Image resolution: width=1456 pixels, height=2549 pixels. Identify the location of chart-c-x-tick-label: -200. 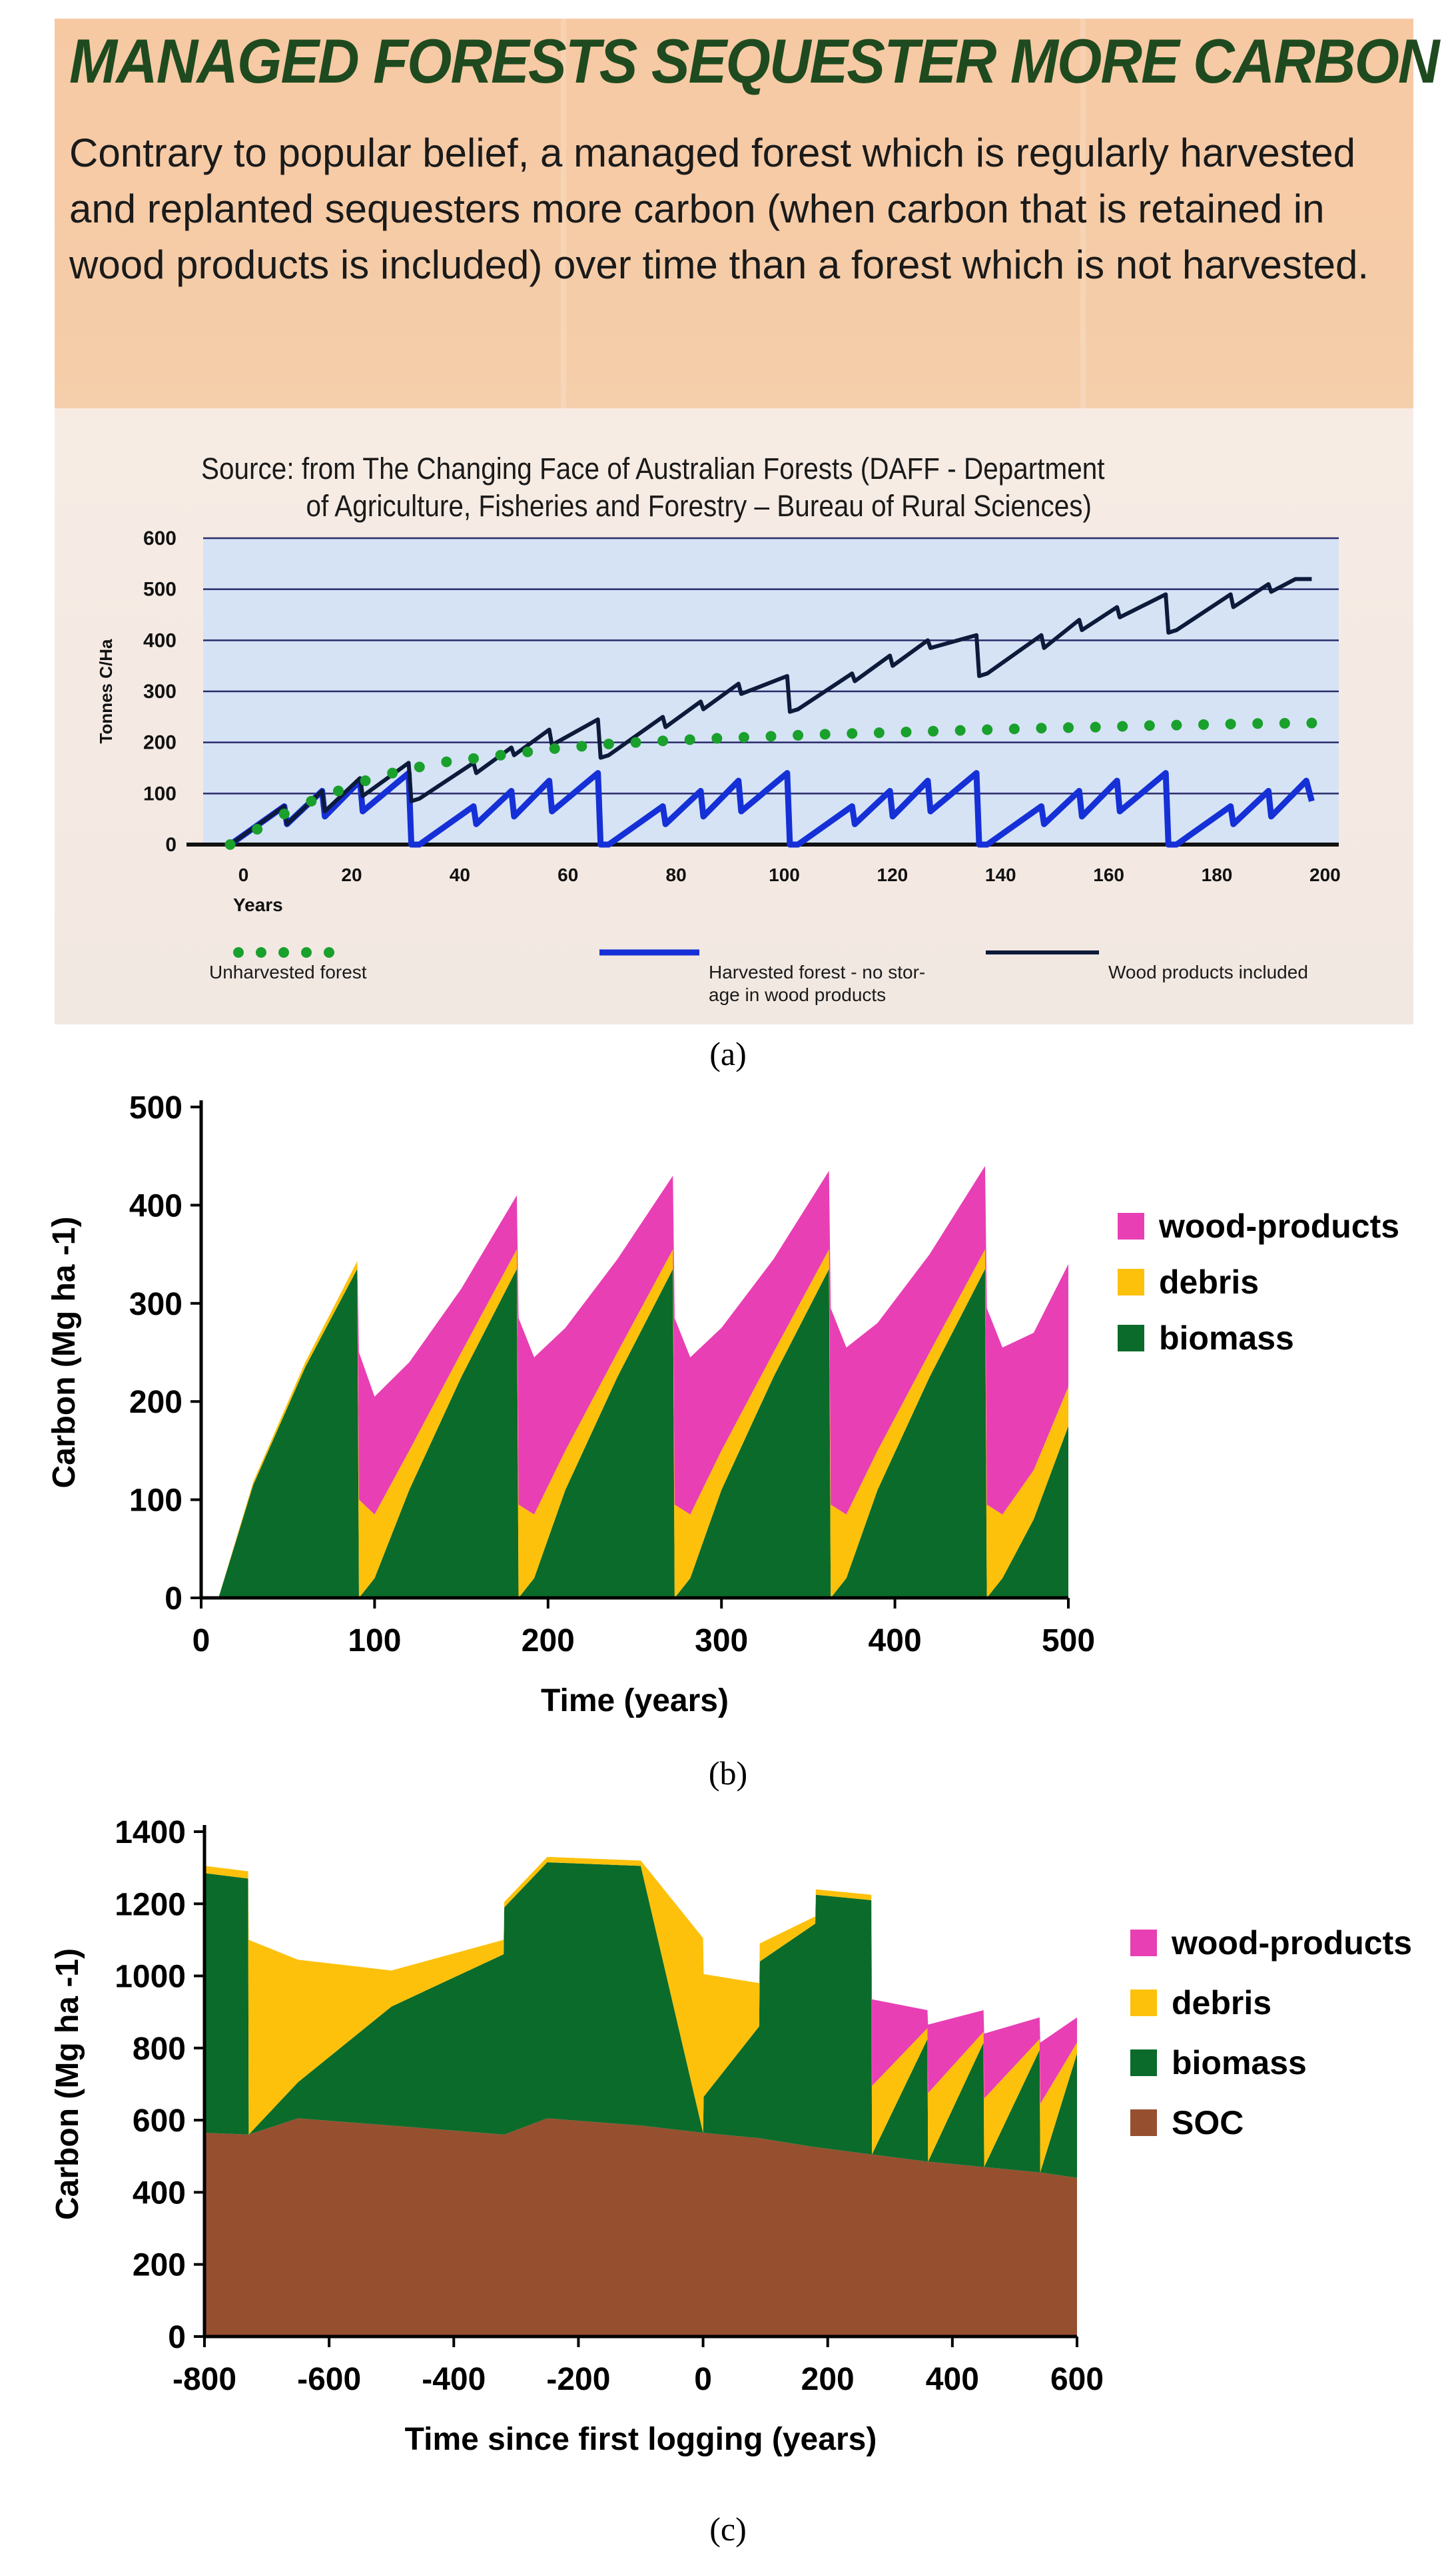
(578, 2379).